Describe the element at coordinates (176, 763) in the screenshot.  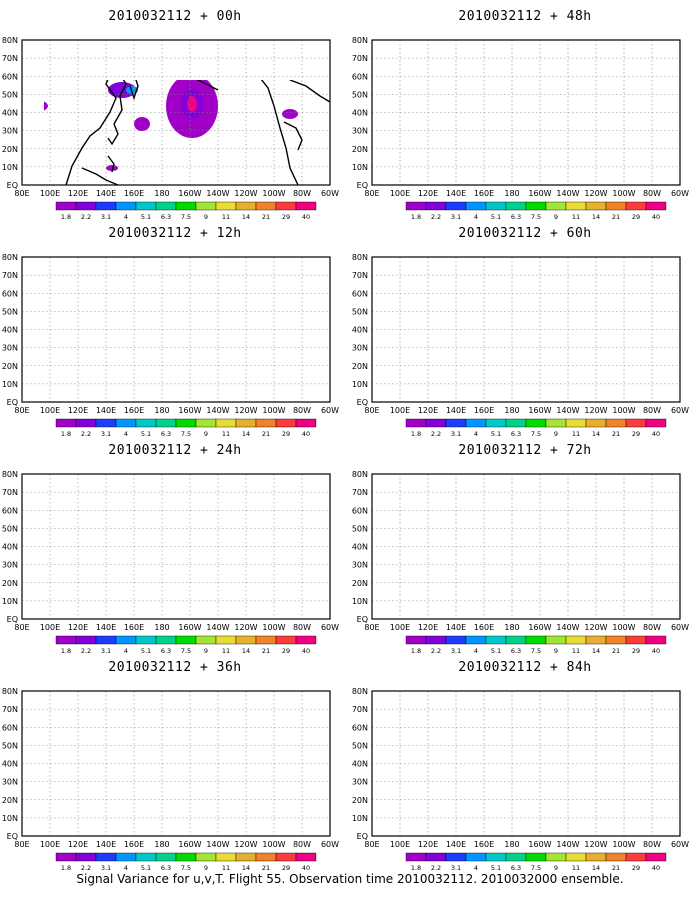
I see `map-frame-2010032112+36h` at that location.